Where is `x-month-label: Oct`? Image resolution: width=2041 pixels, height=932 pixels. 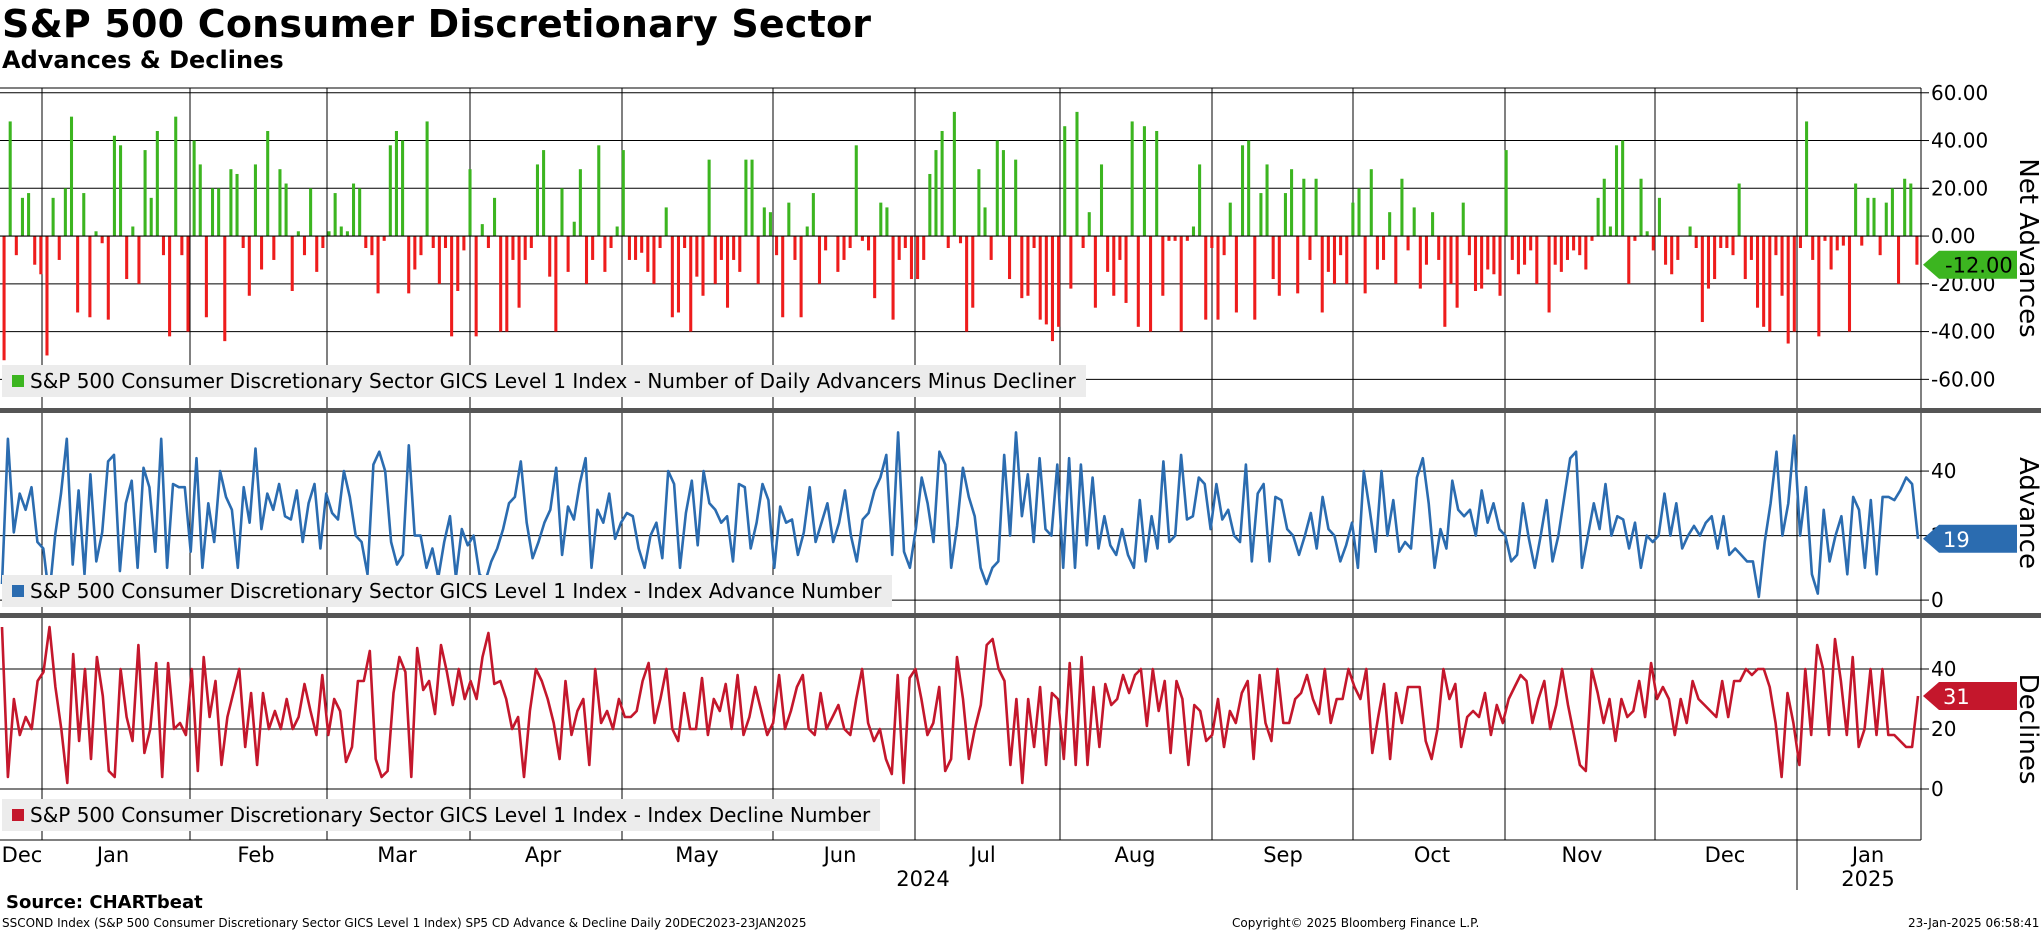
x-month-label: Oct is located at coordinates (1432, 855).